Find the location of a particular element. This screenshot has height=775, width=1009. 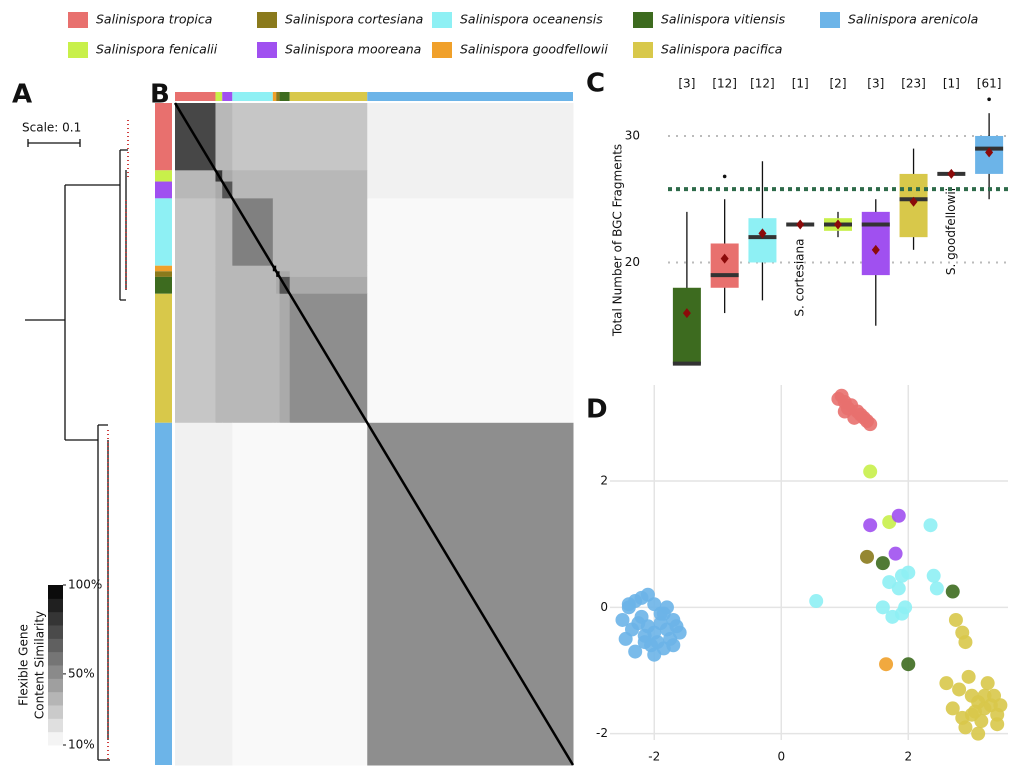

legend-label: Salinispora goodfellowii is located at coordinates (534, 49).